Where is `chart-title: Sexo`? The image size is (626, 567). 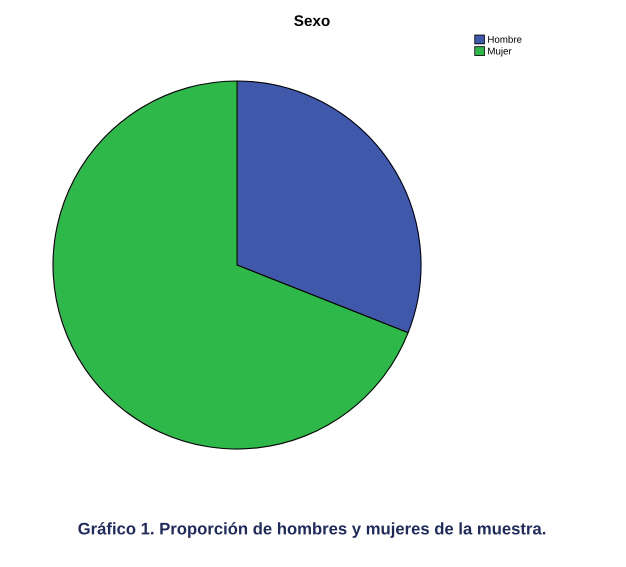
chart-title: Sexo is located at coordinates (312, 20).